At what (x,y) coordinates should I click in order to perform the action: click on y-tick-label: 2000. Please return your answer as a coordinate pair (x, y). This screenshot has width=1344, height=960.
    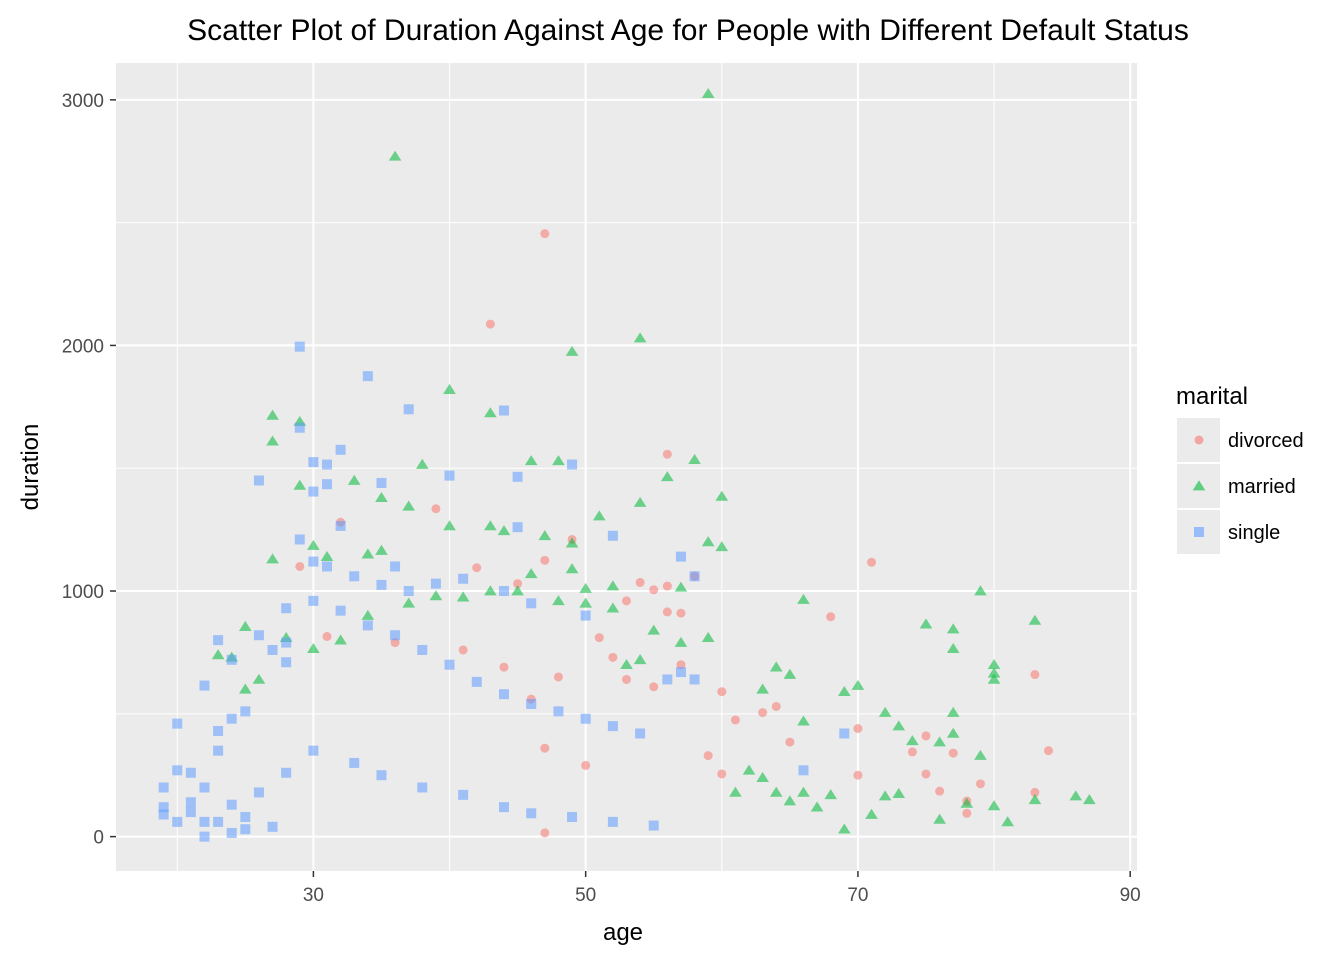
    Looking at the image, I should click on (83, 346).